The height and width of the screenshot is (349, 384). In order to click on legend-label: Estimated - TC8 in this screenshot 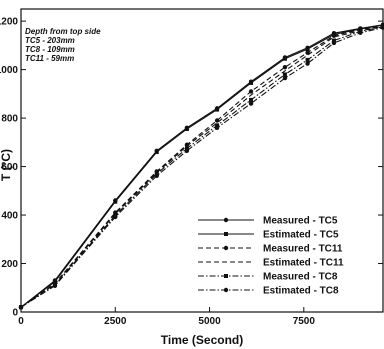, I will do `click(301, 291)`.